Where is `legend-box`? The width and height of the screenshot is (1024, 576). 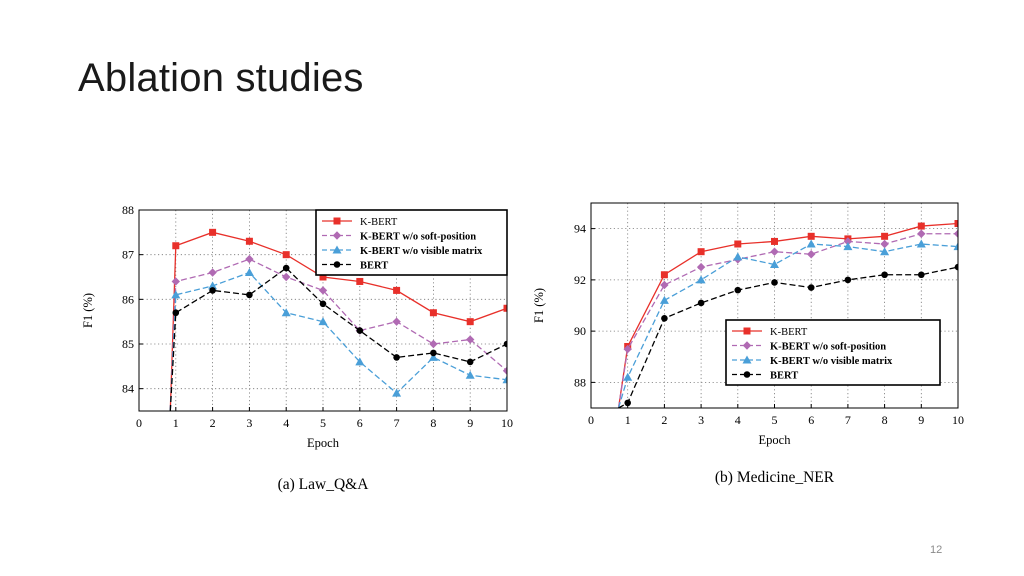
legend-box is located at coordinates (411, 242).